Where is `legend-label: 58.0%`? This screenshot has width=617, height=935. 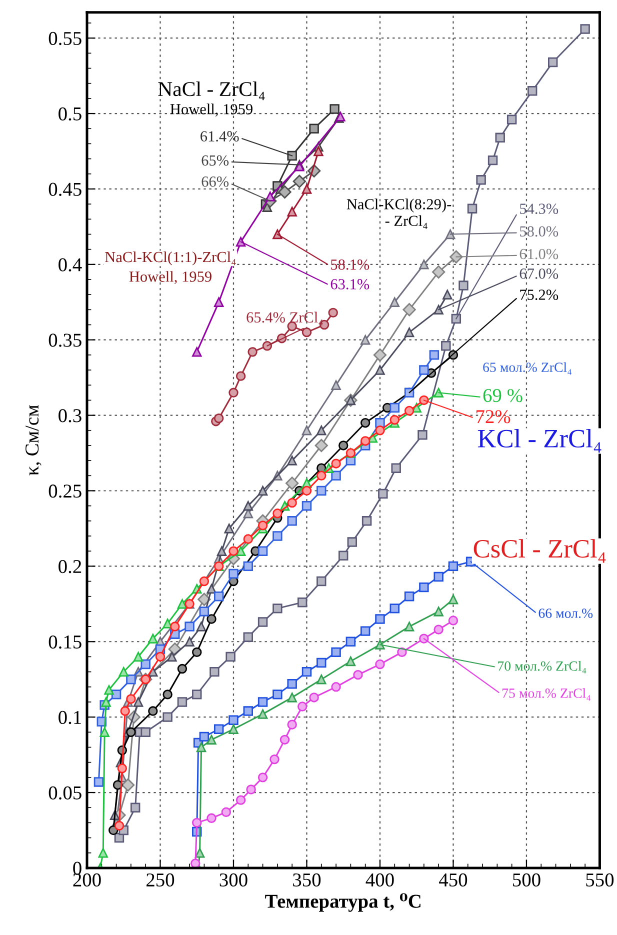 legend-label: 58.0% is located at coordinates (539, 231).